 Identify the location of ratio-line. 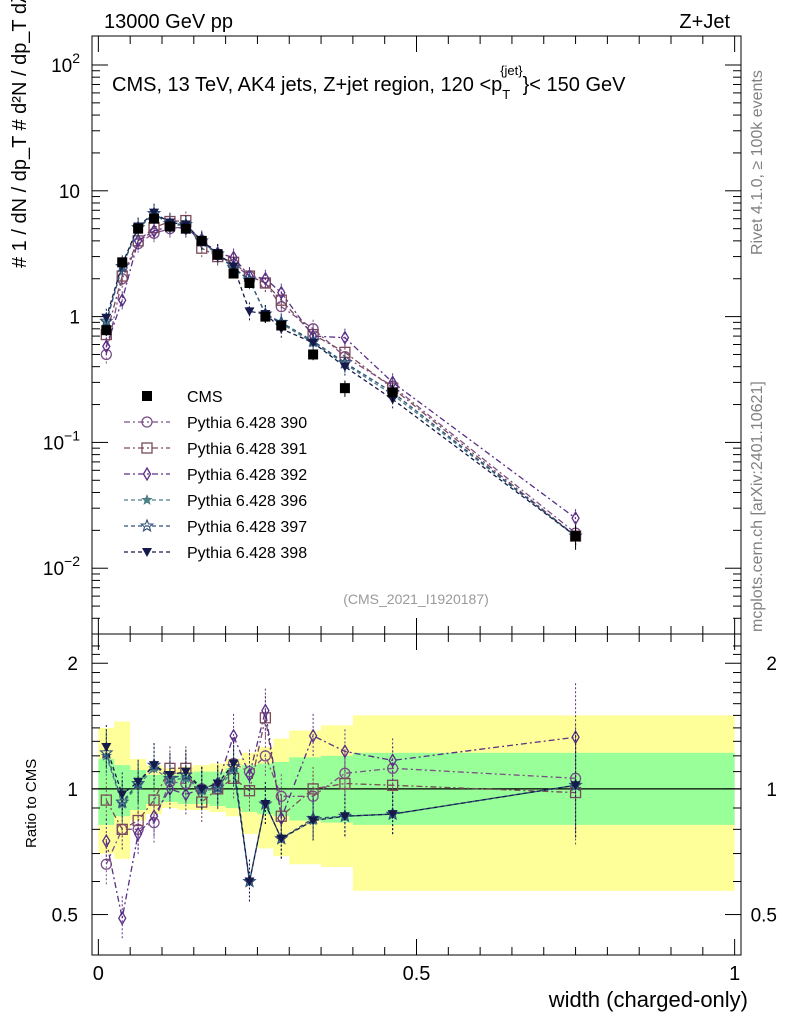
(340, 814).